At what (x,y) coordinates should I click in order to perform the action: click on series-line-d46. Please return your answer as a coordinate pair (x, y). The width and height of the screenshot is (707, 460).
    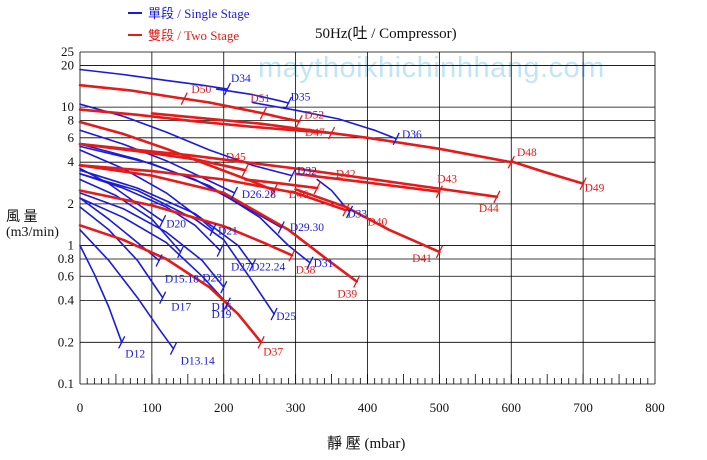
    Looking at the image, I should click on (177, 156).